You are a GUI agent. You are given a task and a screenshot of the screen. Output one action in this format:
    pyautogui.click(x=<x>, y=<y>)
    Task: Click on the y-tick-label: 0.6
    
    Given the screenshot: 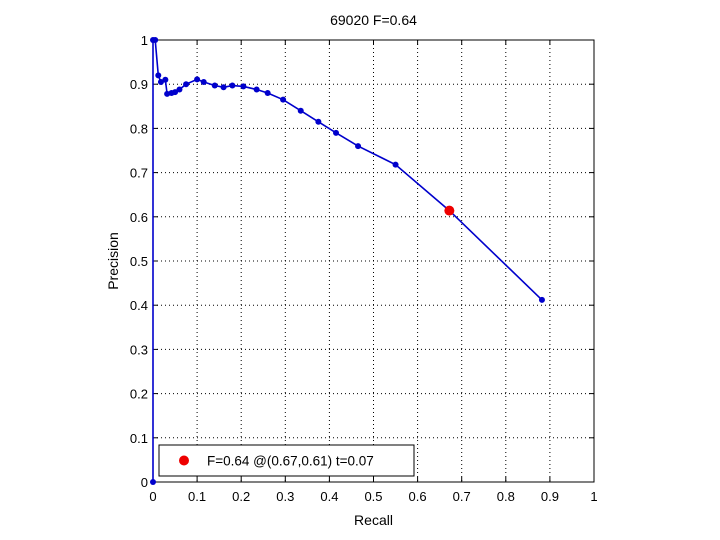 What is the action you would take?
    pyautogui.click(x=139, y=217)
    